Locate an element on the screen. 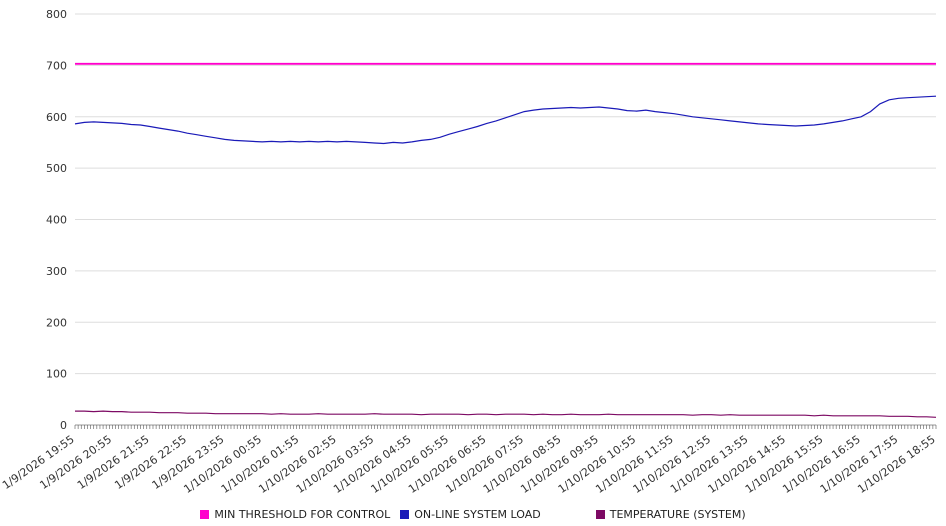  min-threshold-swatch-icon is located at coordinates (205, 514).